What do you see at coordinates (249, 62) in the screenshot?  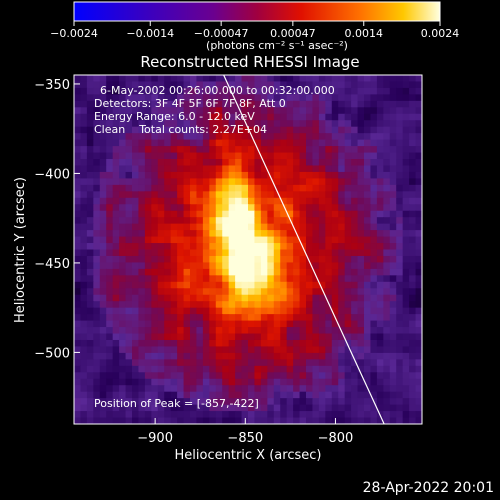 I see `plot-title: Reconstructed RHESSI Image` at bounding box center [249, 62].